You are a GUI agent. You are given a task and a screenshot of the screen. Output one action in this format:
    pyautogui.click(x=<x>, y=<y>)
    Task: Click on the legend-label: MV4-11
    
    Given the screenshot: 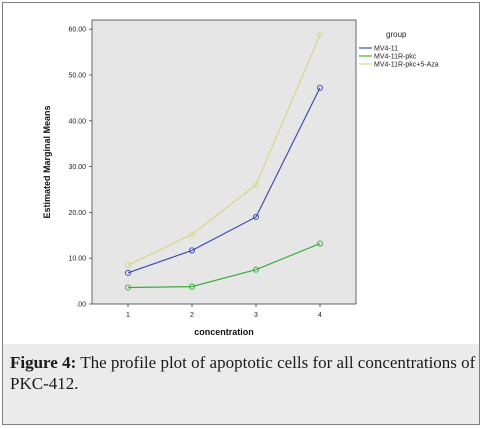 What is the action you would take?
    pyautogui.click(x=386, y=49)
    